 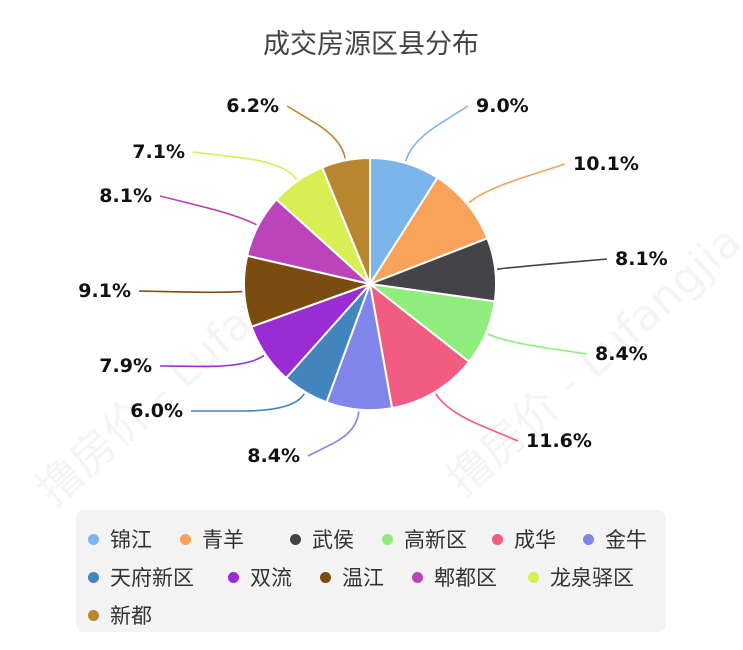 I want to click on legend-label: 双流, so click(x=271, y=578).